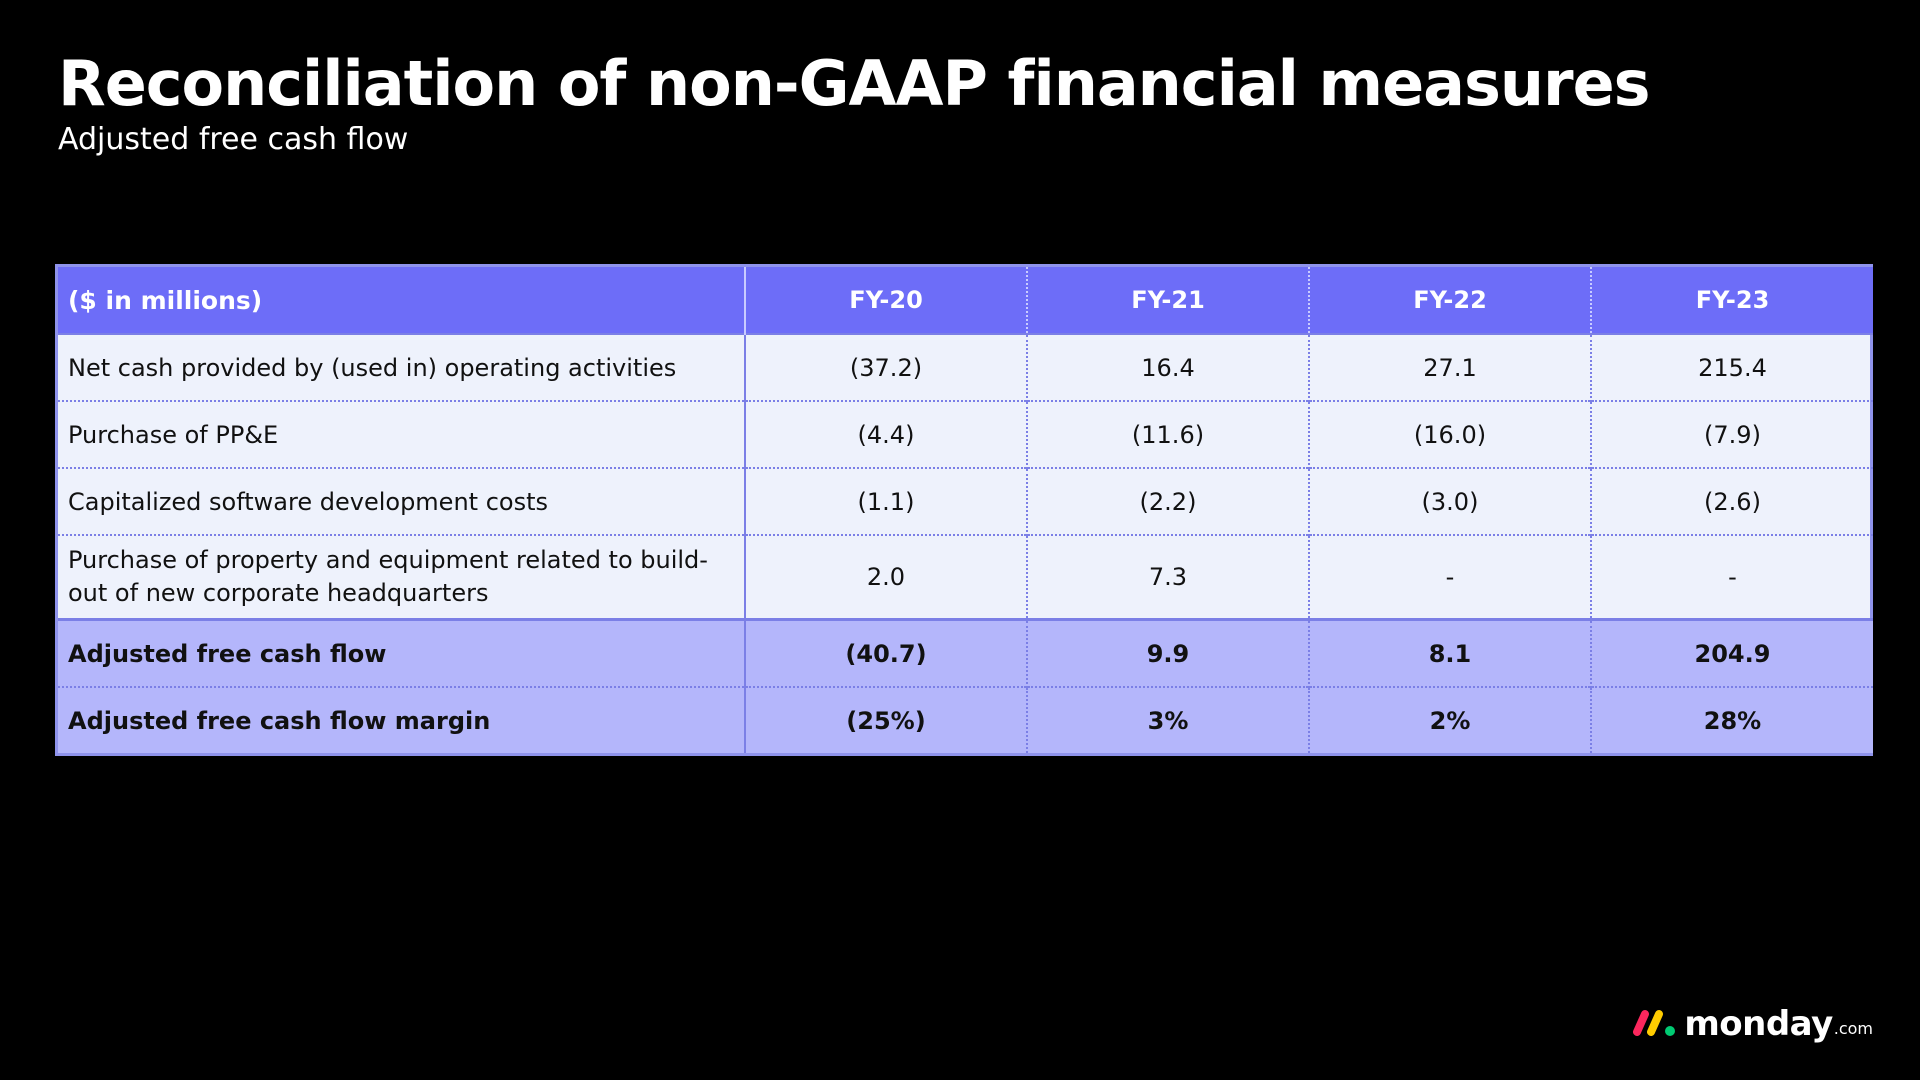  What do you see at coordinates (1167, 501) in the screenshot?
I see `row-value: (2.2)` at bounding box center [1167, 501].